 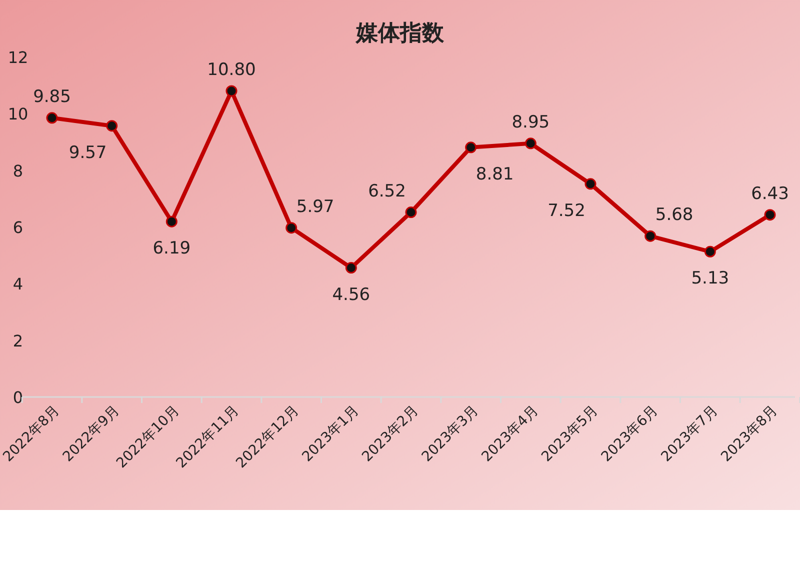 What do you see at coordinates (387, 191) in the screenshot?
I see `data-label: 6.52` at bounding box center [387, 191].